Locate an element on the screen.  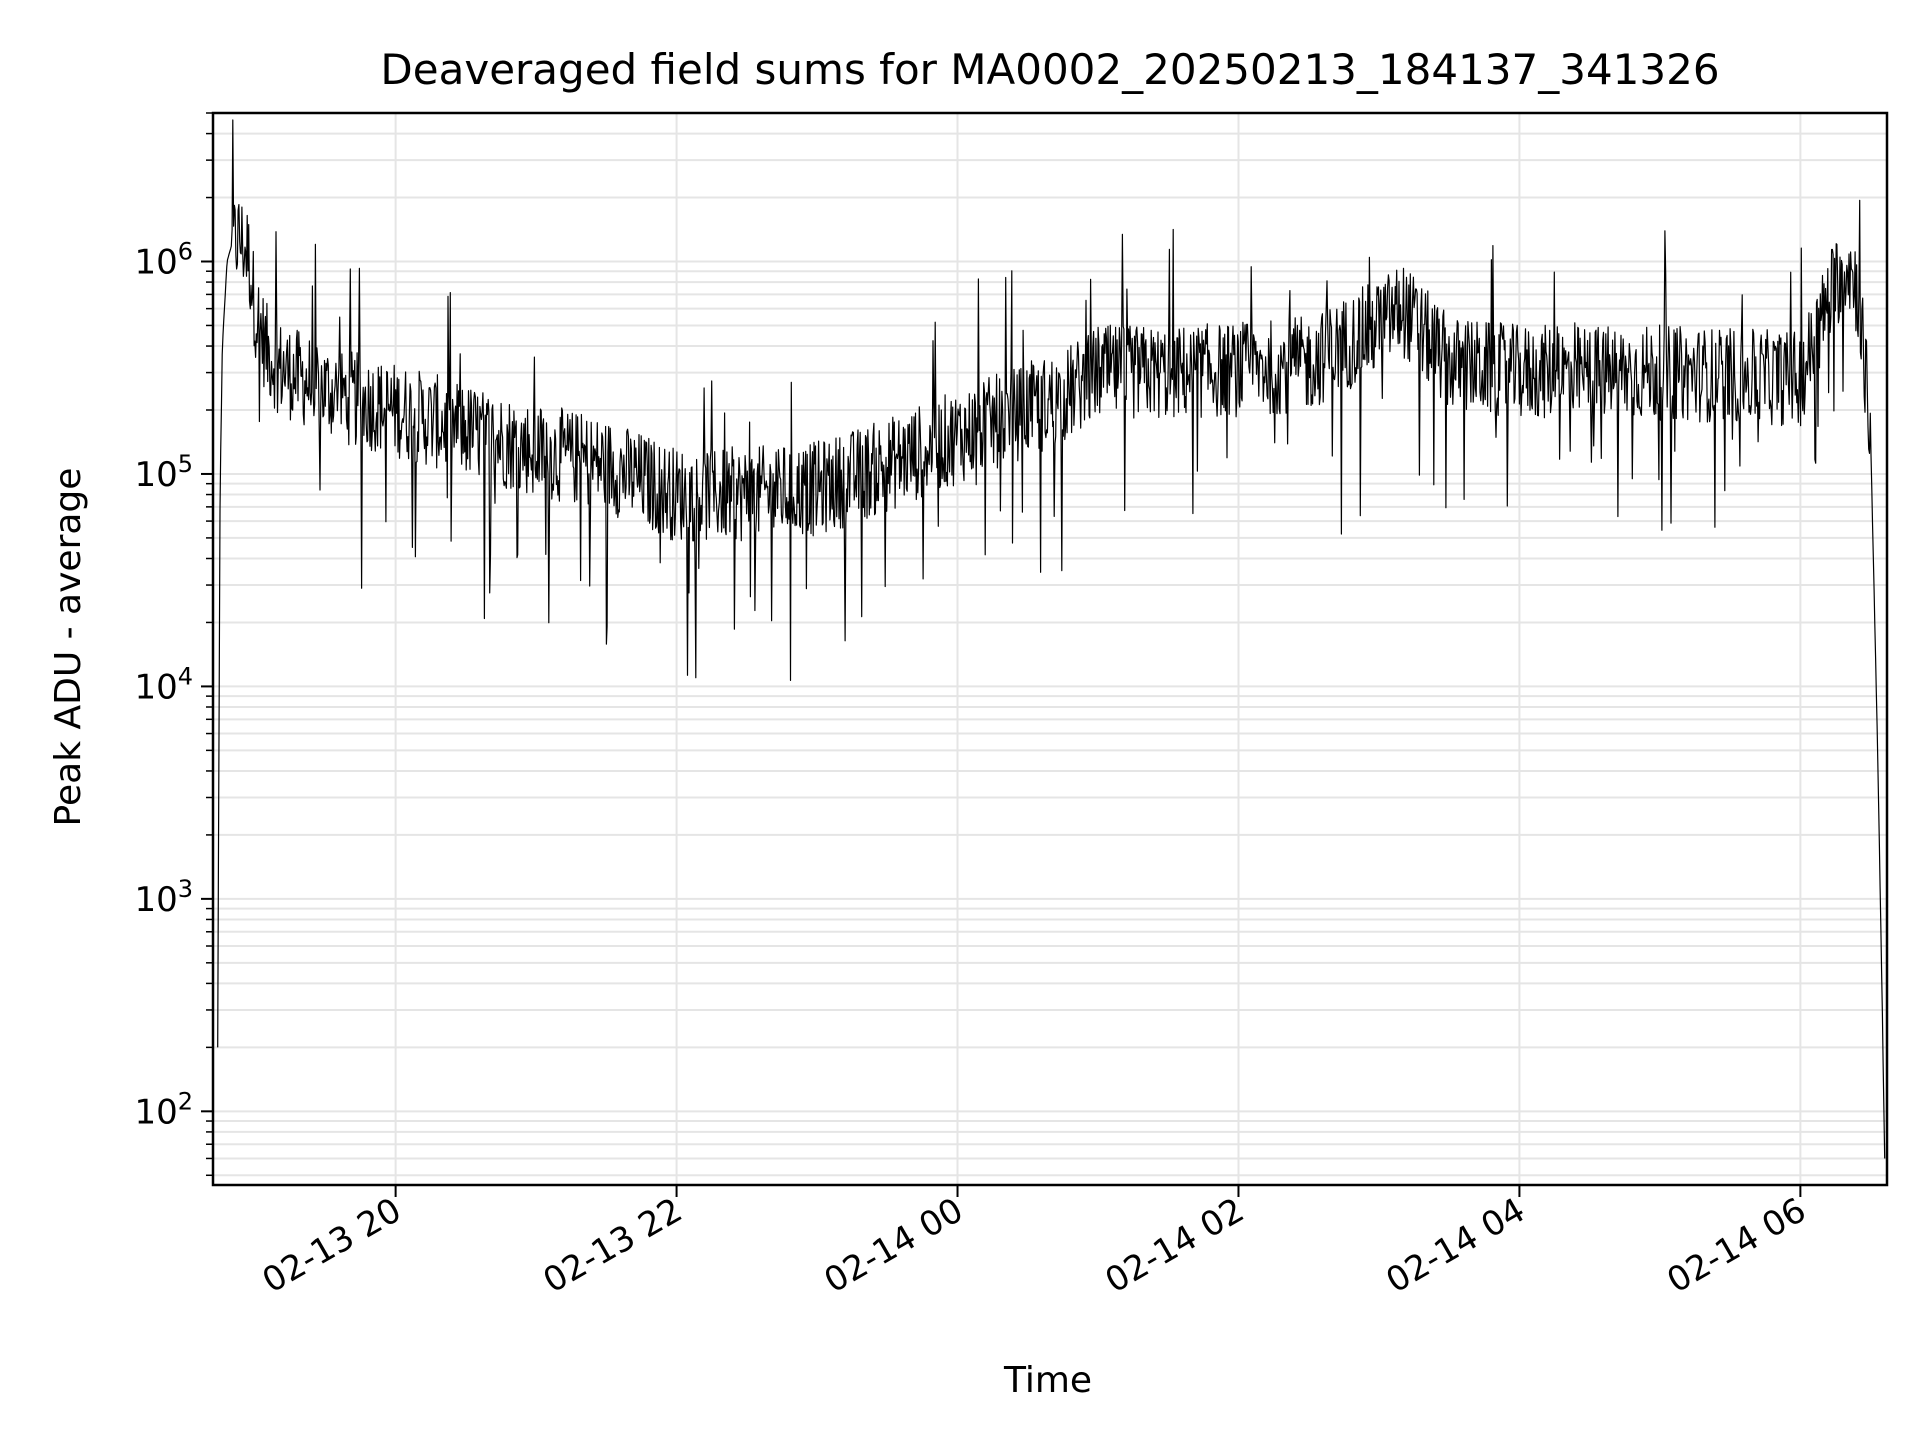
x-tick-label: 02-13 20 is located at coordinates (332, 1245).